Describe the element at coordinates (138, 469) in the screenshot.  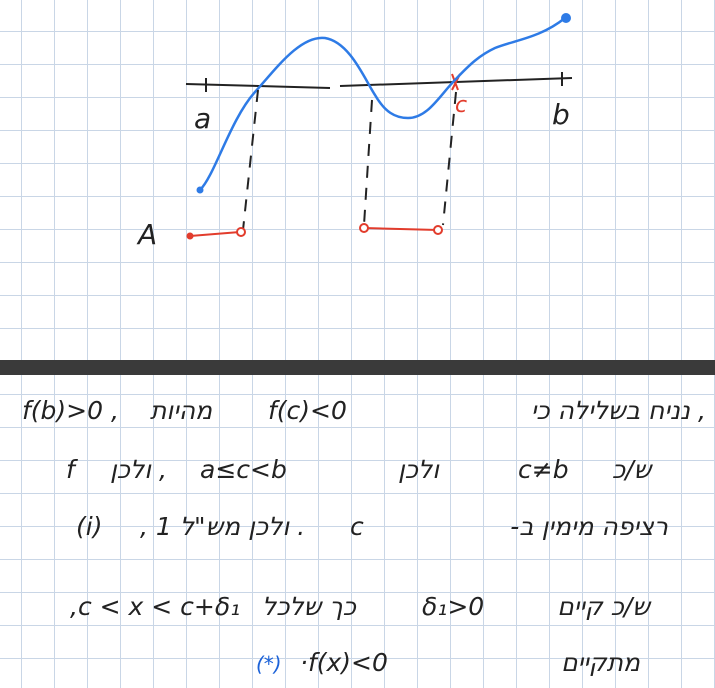
I see `note-line2-text-mid: , ולכן` at that location.